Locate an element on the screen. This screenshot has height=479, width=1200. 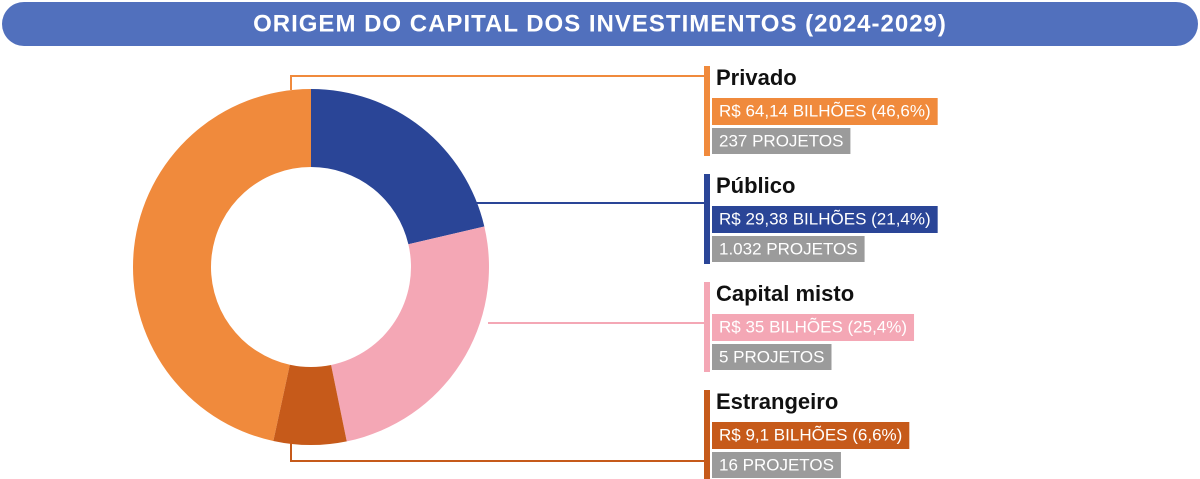
project-label: 1.032 PROJETOS is located at coordinates (788, 248).